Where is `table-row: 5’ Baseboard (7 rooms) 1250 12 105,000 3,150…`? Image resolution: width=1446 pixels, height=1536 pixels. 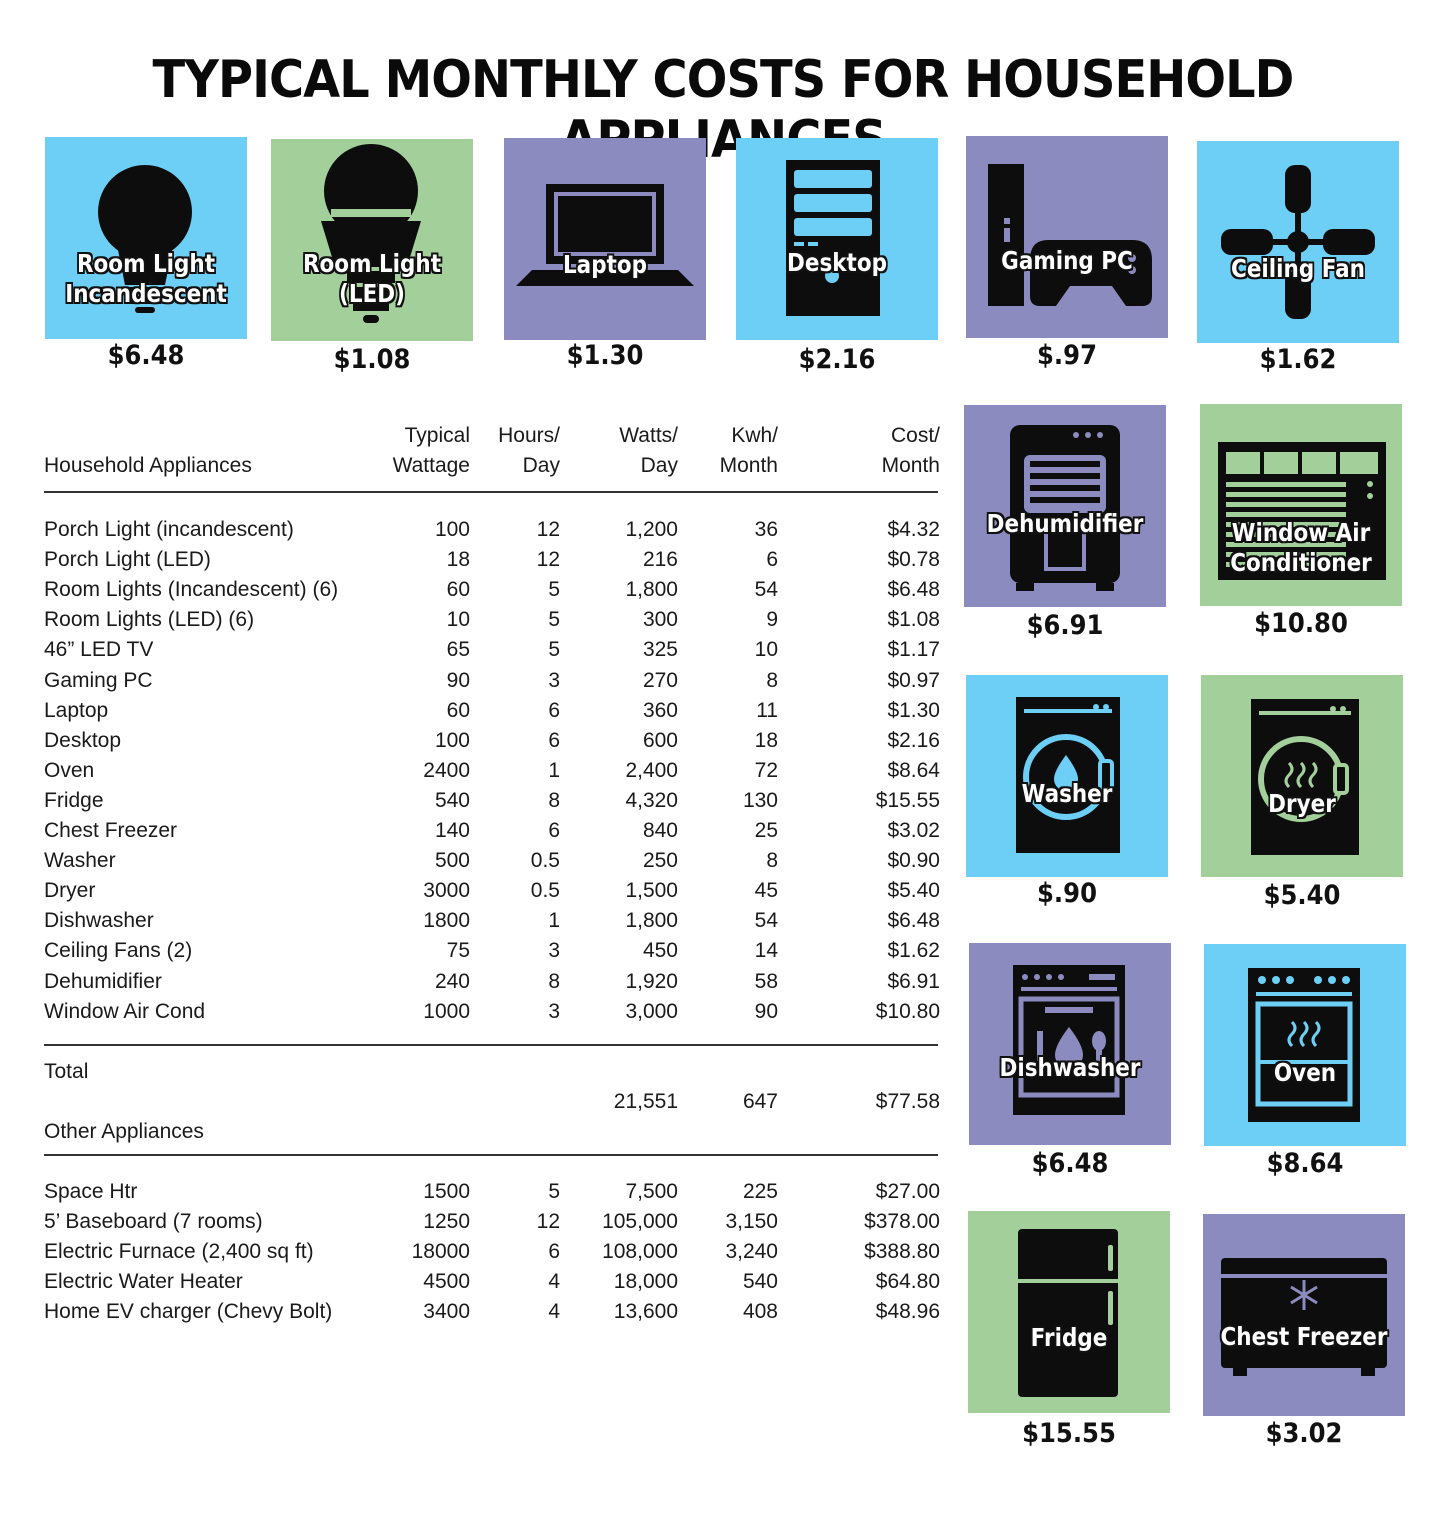
table-row: 5’ Baseboard (7 rooms) 1250 12 105,000 3,150… is located at coordinates (492, 1225).